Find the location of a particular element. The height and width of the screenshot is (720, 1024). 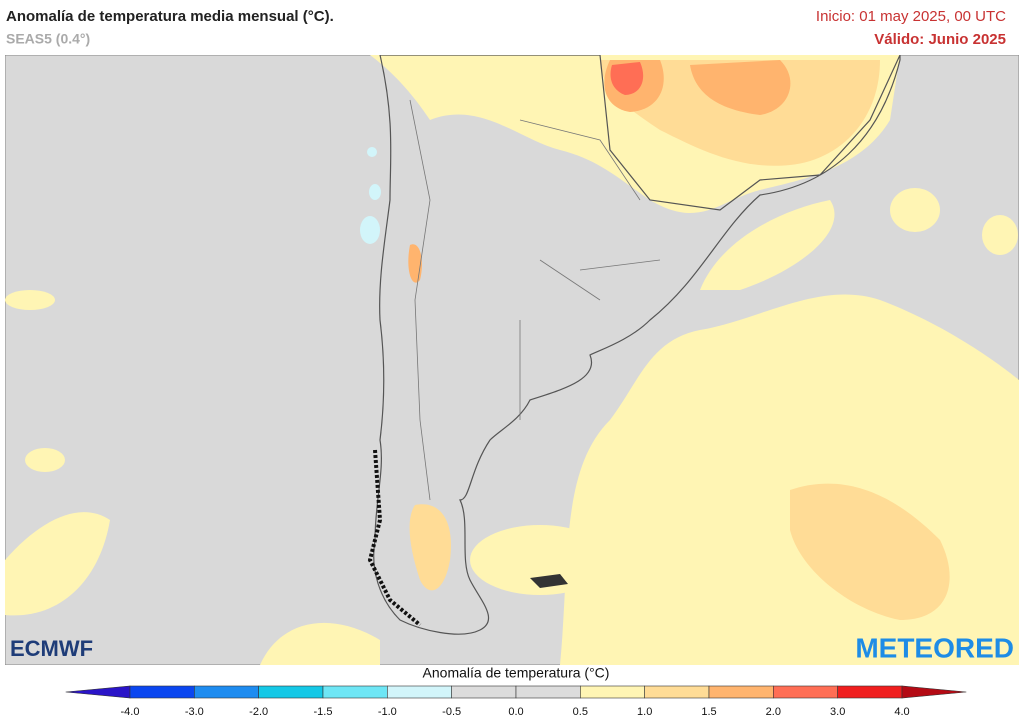

borders is located at coordinates (535, 300).